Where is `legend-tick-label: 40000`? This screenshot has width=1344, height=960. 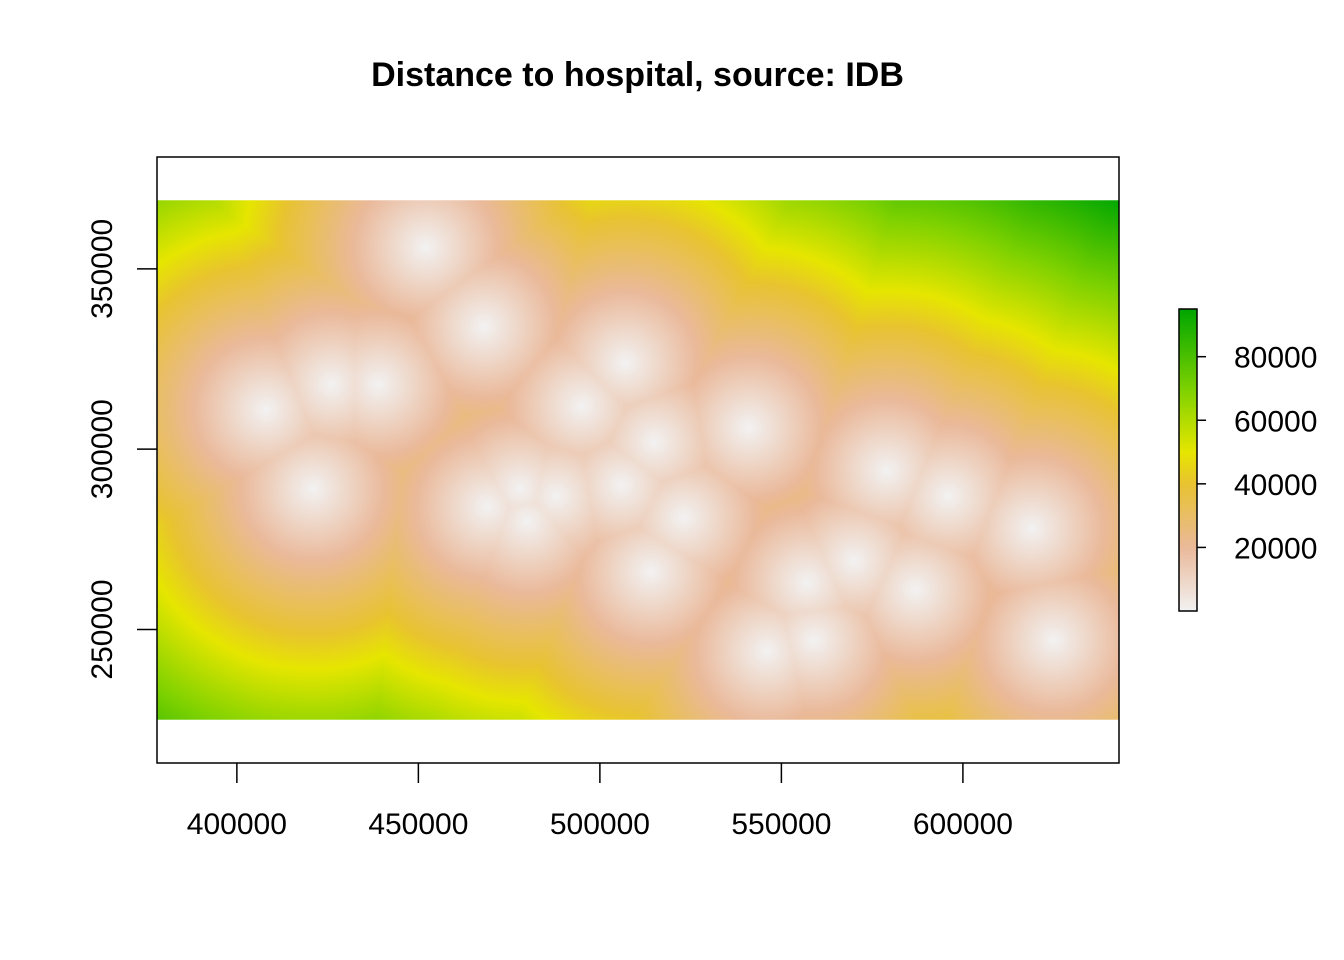
legend-tick-label: 40000 is located at coordinates (1275, 485).